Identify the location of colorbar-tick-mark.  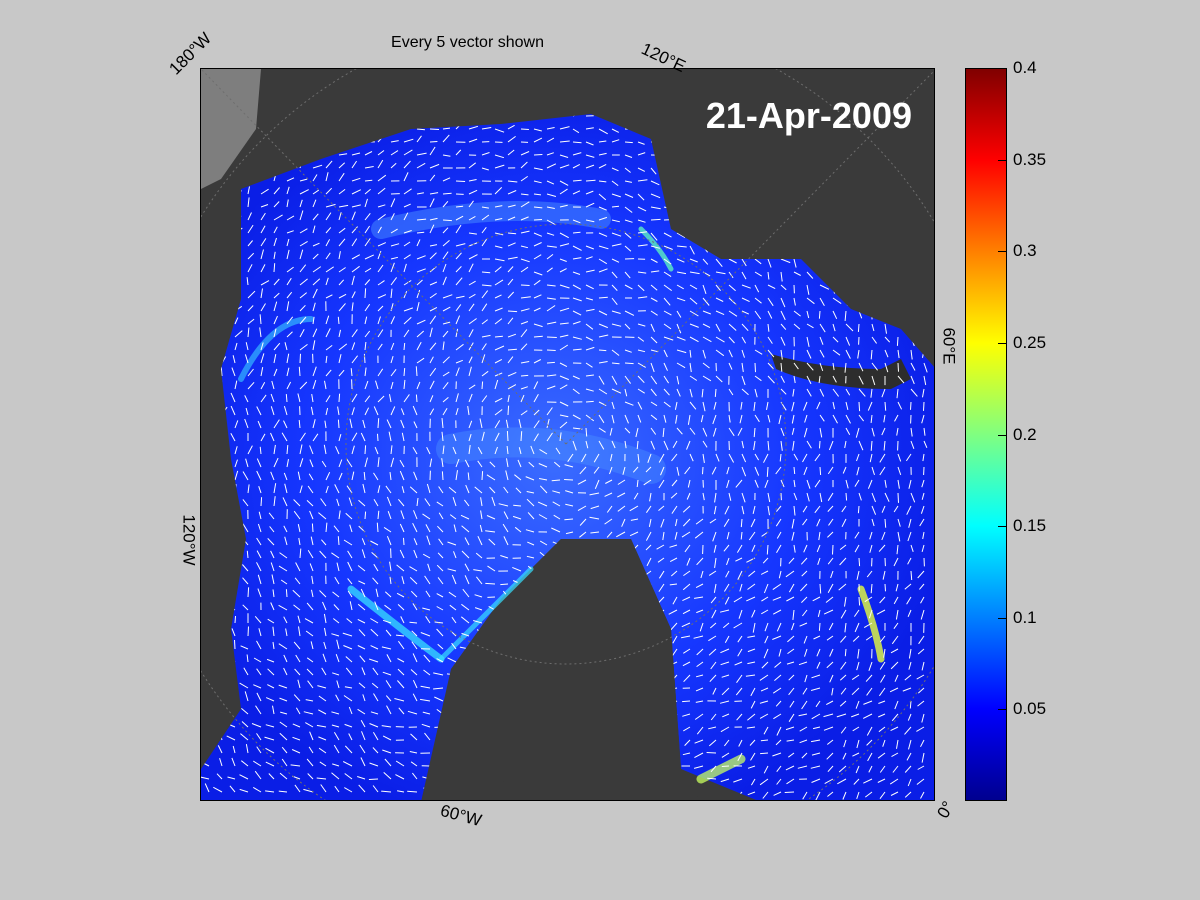
(1002, 343).